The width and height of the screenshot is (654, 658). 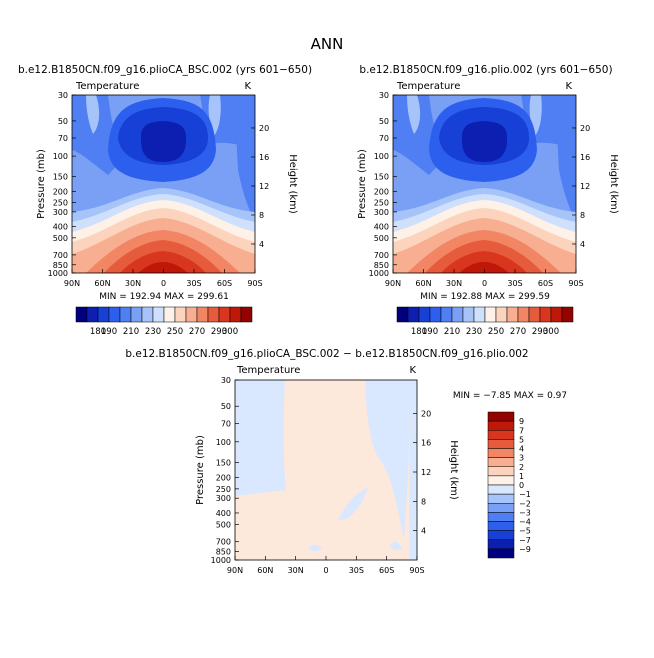 I want to click on y2-tick-label: 8, so click(x=582, y=215).